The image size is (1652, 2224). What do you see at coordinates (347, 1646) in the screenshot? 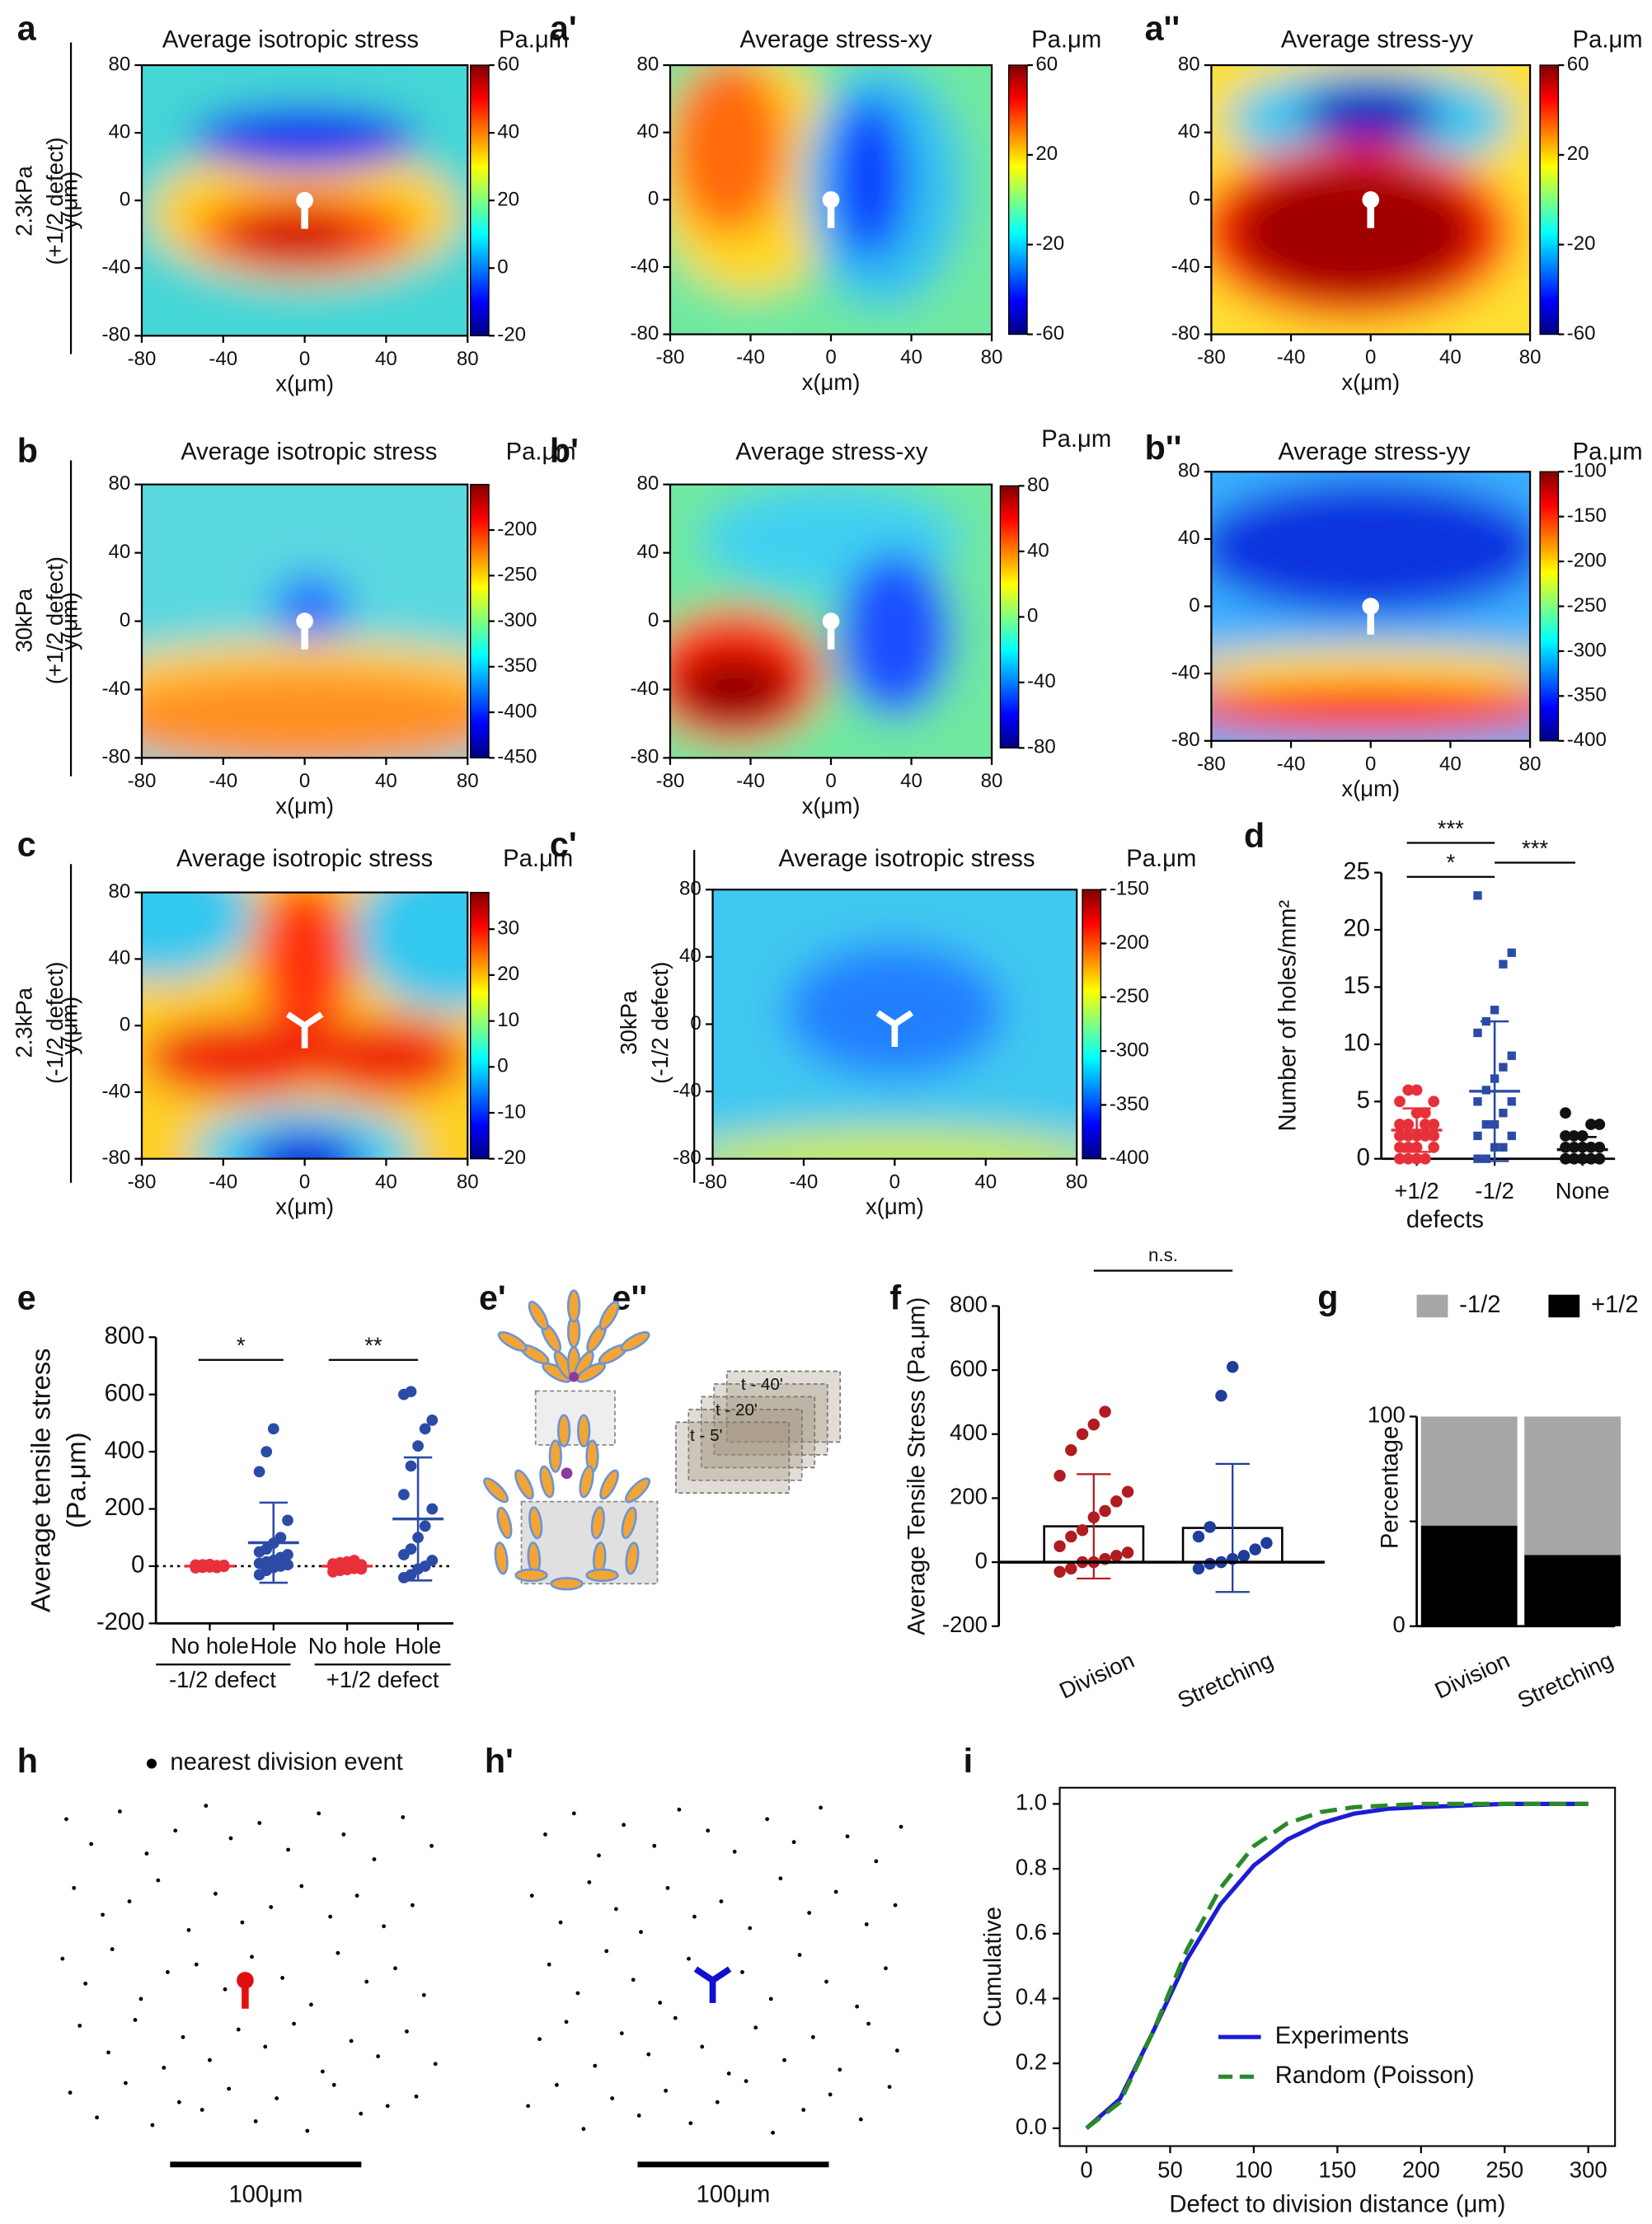
I see `x-tick-label: No hole` at bounding box center [347, 1646].